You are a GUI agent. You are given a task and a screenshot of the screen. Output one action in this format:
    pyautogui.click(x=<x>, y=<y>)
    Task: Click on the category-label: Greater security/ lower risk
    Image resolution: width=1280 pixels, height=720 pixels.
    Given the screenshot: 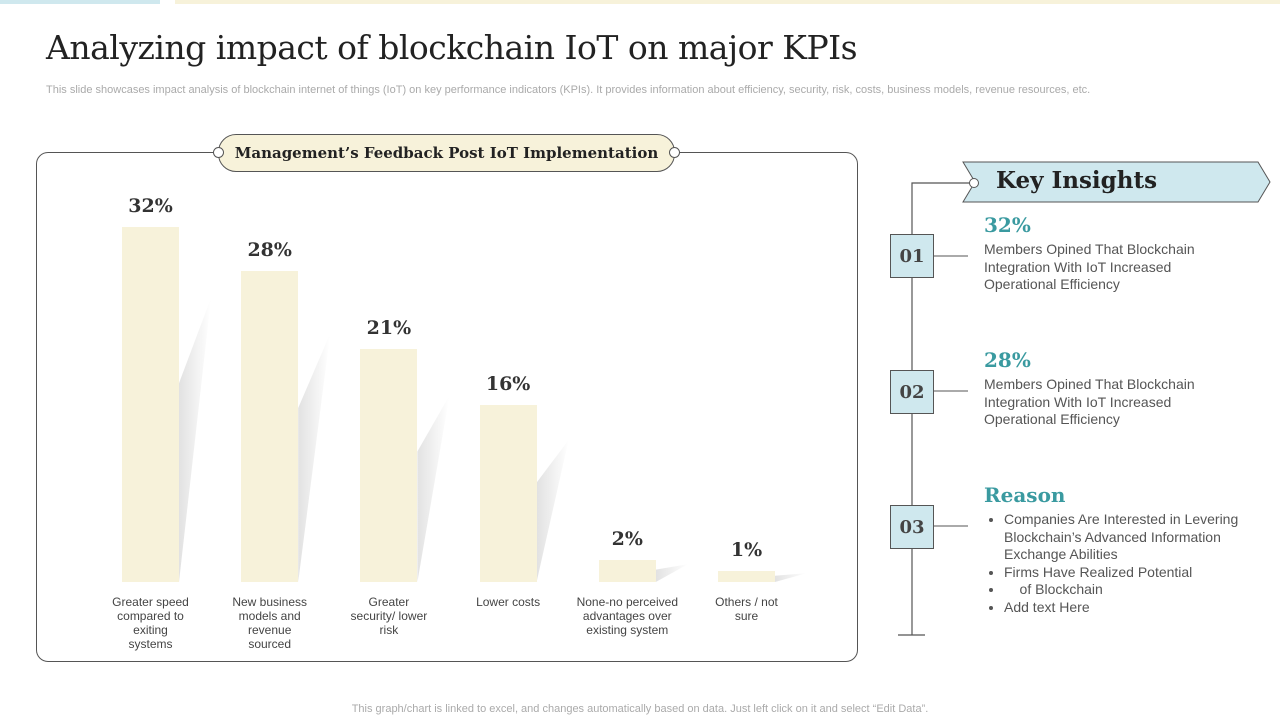 What is the action you would take?
    pyautogui.click(x=389, y=616)
    